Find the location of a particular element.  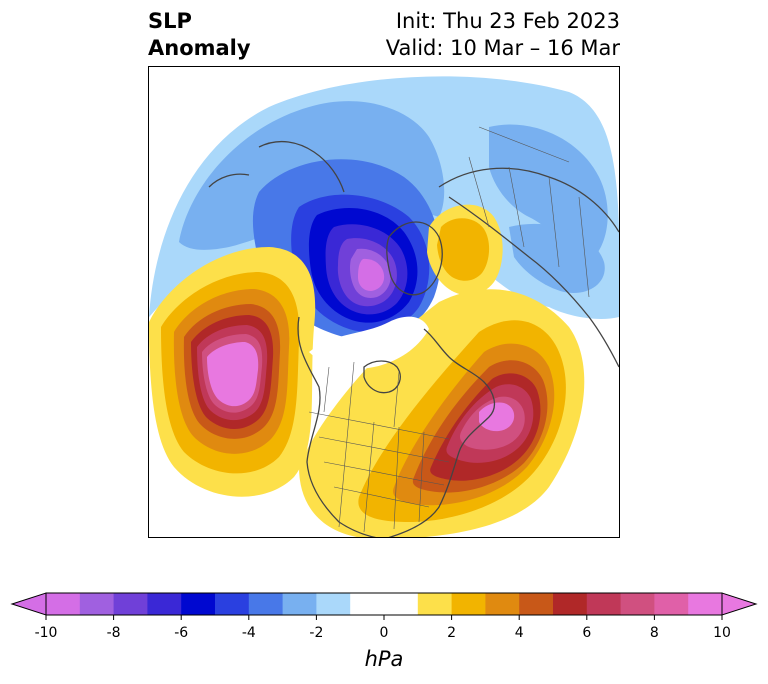

colorbar-tick-label: -4 is located at coordinates (248, 633).